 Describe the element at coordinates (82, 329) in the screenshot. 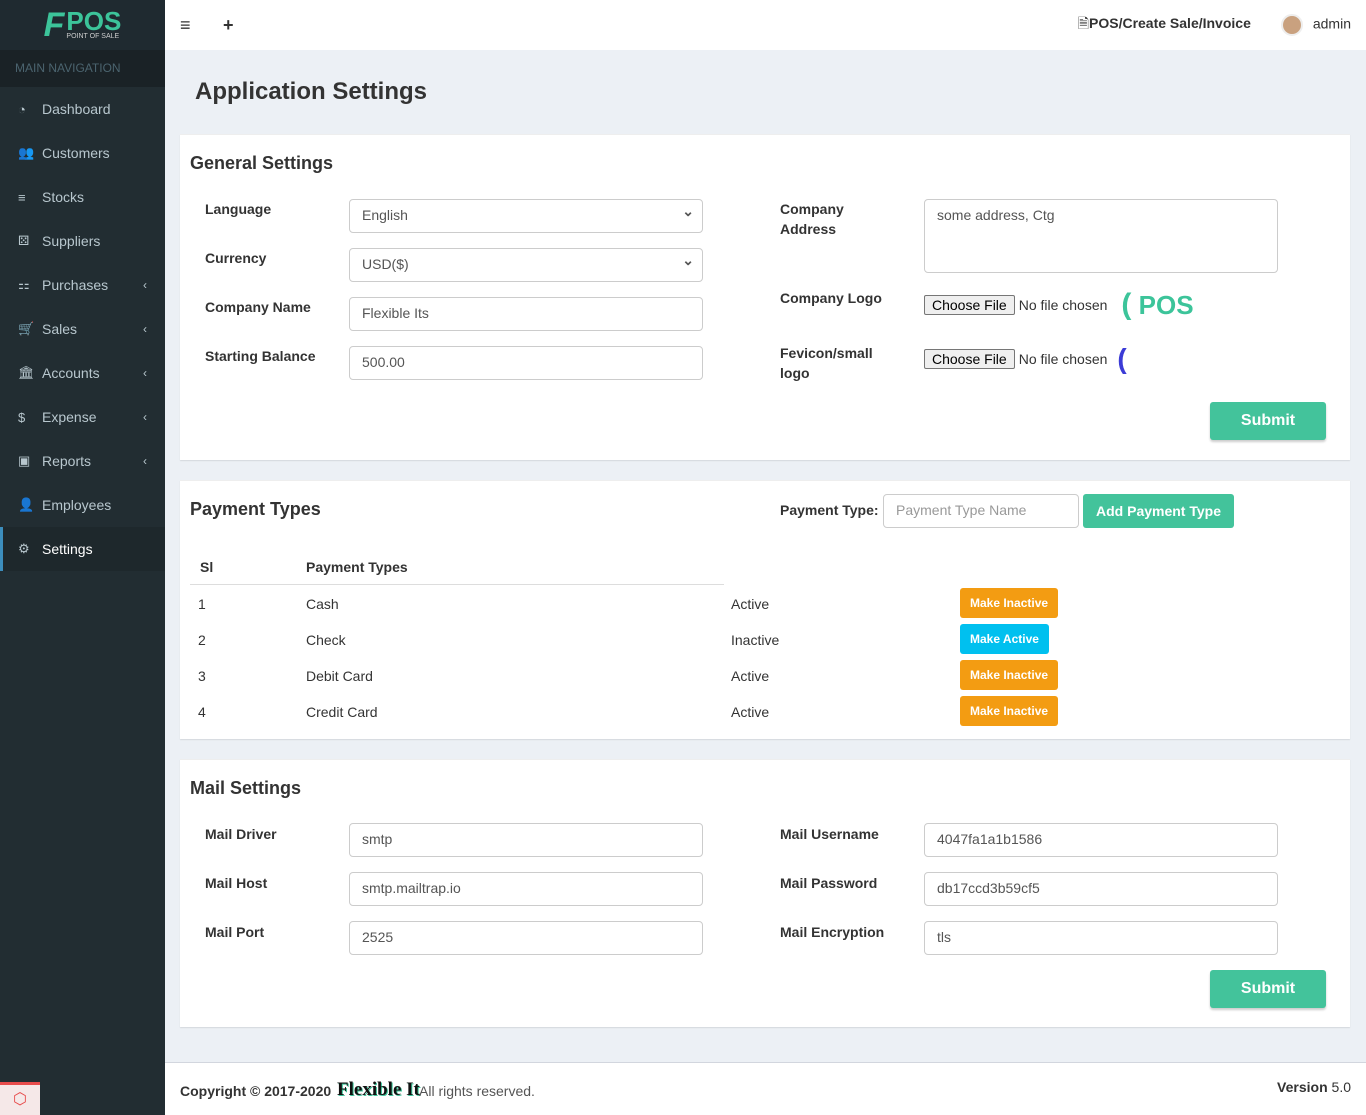

I see `sidebar-item-sales: 🛒 Sales ‹` at that location.